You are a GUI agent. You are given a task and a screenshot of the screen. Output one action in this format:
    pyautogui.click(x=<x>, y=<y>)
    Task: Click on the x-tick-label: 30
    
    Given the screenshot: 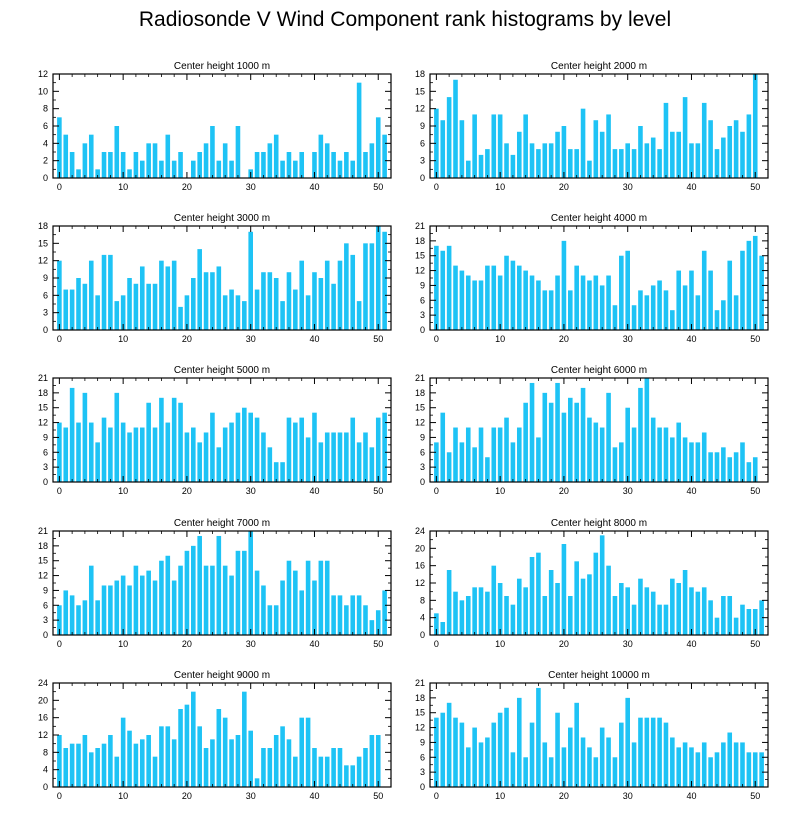 What is the action you would take?
    pyautogui.click(x=251, y=796)
    